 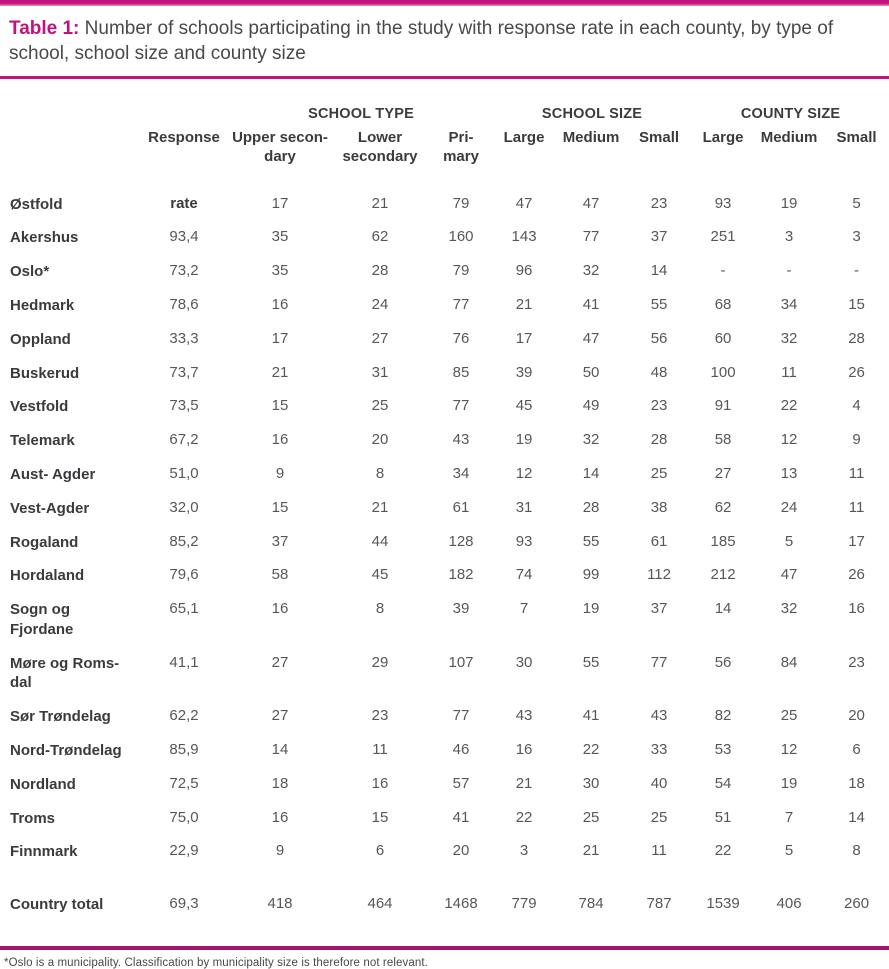 I want to click on table-cell: 418, so click(x=280, y=904).